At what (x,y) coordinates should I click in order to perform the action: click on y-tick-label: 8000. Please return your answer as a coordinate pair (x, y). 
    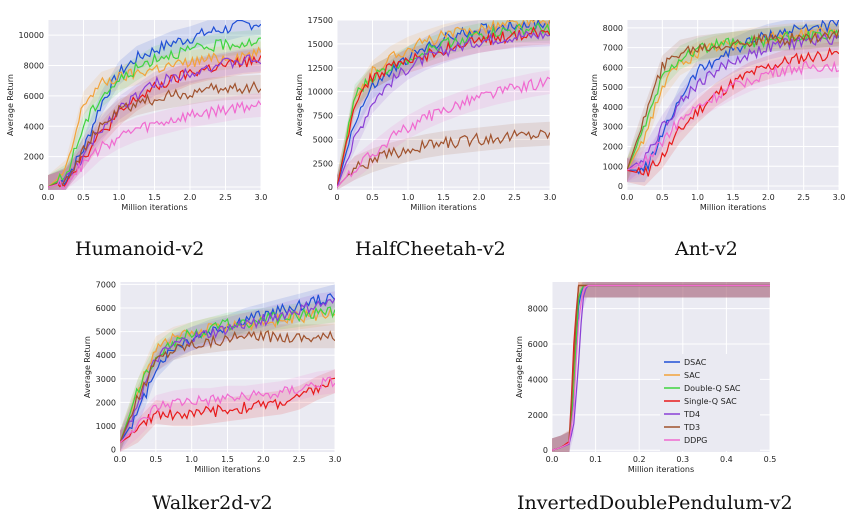
    Looking at the image, I should click on (613, 28).